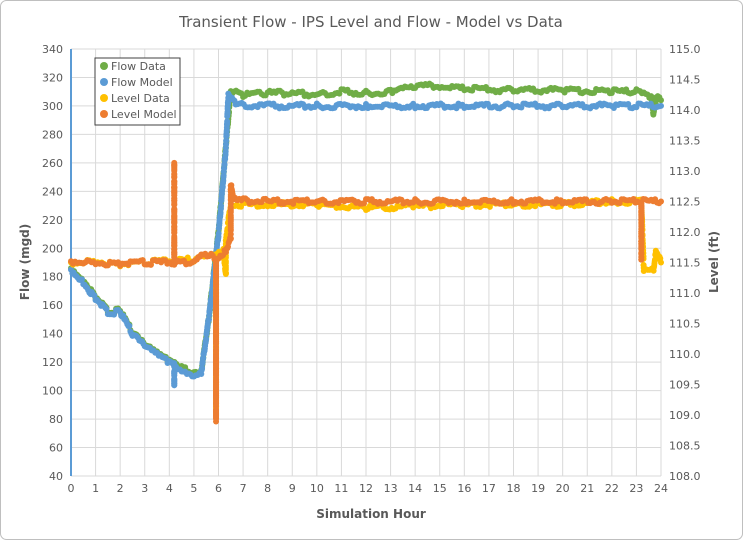  I want to click on y-tick-label: 240, so click(52, 191).